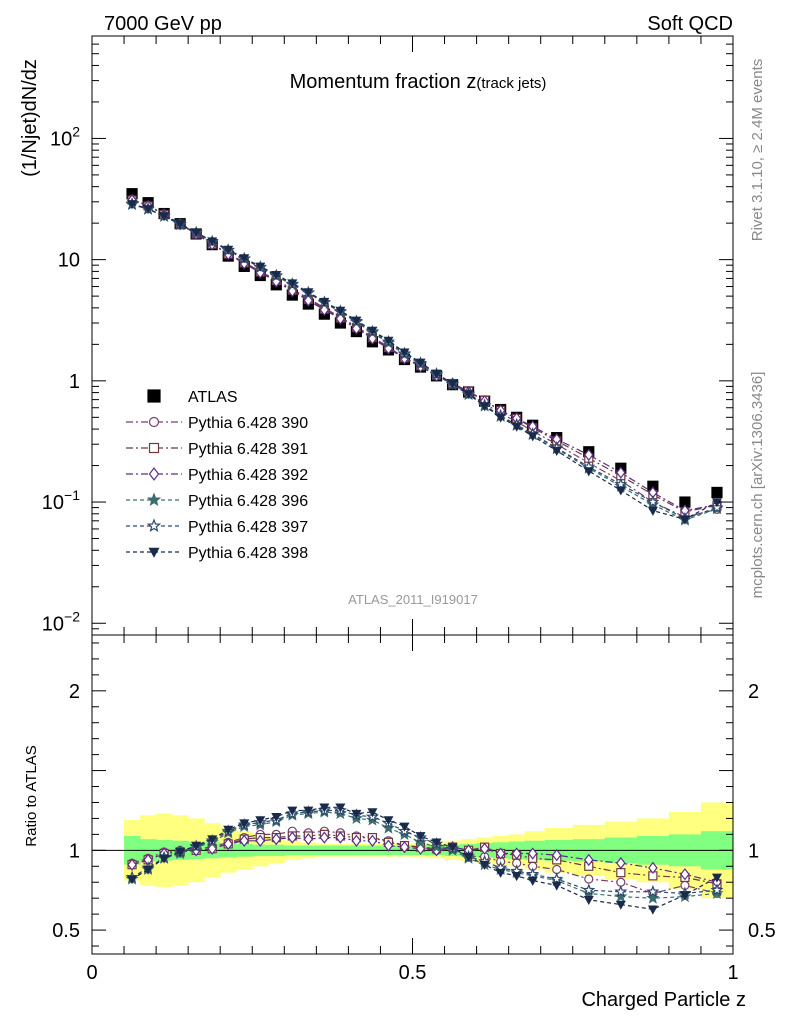 Image resolution: width=786 pixels, height=1024 pixels. What do you see at coordinates (248, 501) in the screenshot?
I see `legend-label-4: Pythia 6.428 396` at bounding box center [248, 501].